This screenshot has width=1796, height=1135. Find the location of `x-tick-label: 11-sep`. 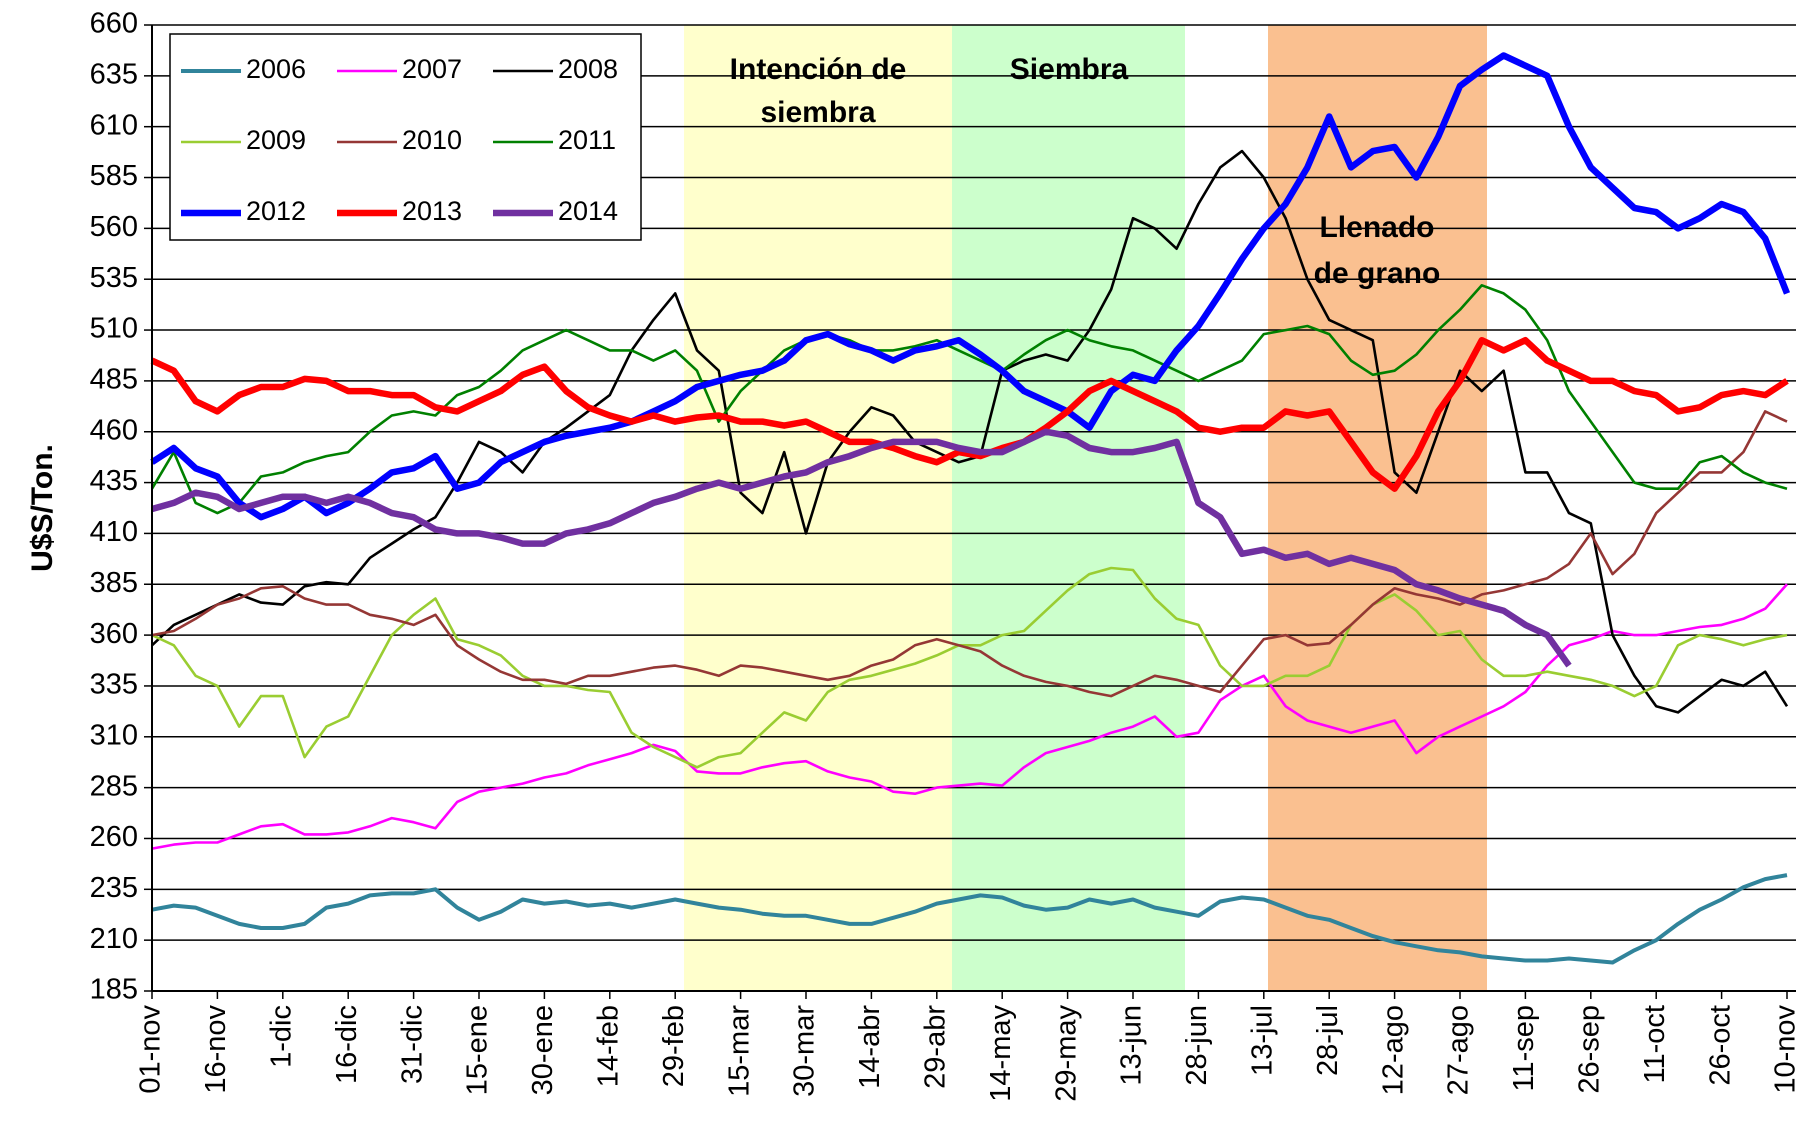

x-tick-label: 11-sep is located at coordinates (1524, 1048).